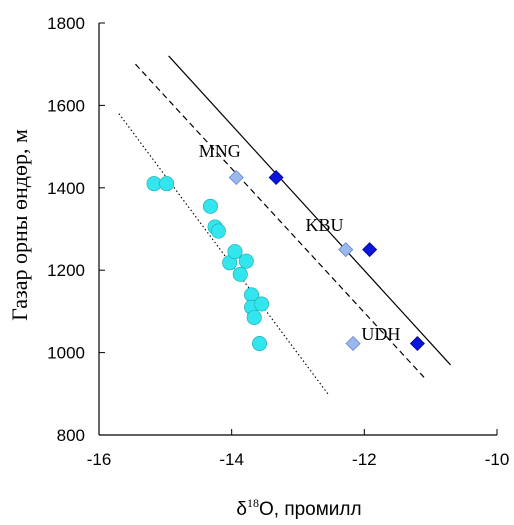 Image resolution: width=514 pixels, height=525 pixels. I want to click on x-tick-label: -16, so click(99, 459).